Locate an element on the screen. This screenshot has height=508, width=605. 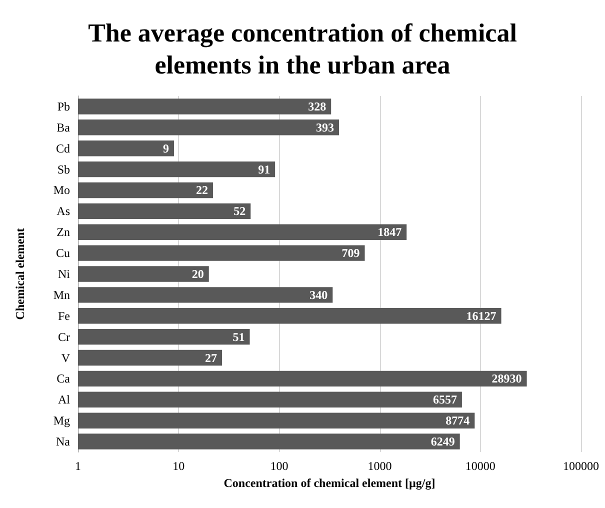
data-label: 1847 is located at coordinates (390, 232).